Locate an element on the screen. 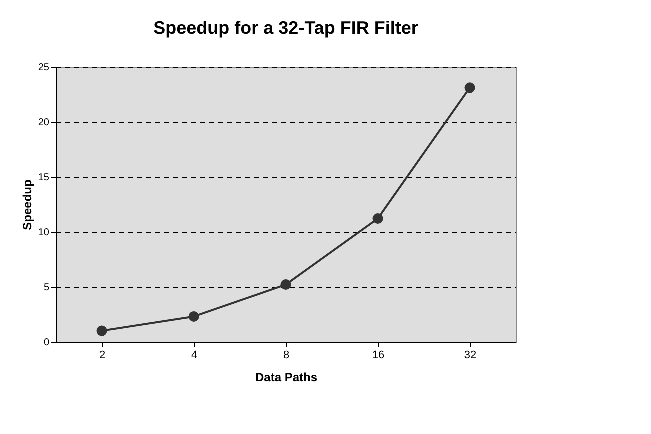  y-tick-label: 20 is located at coordinates (44, 123).